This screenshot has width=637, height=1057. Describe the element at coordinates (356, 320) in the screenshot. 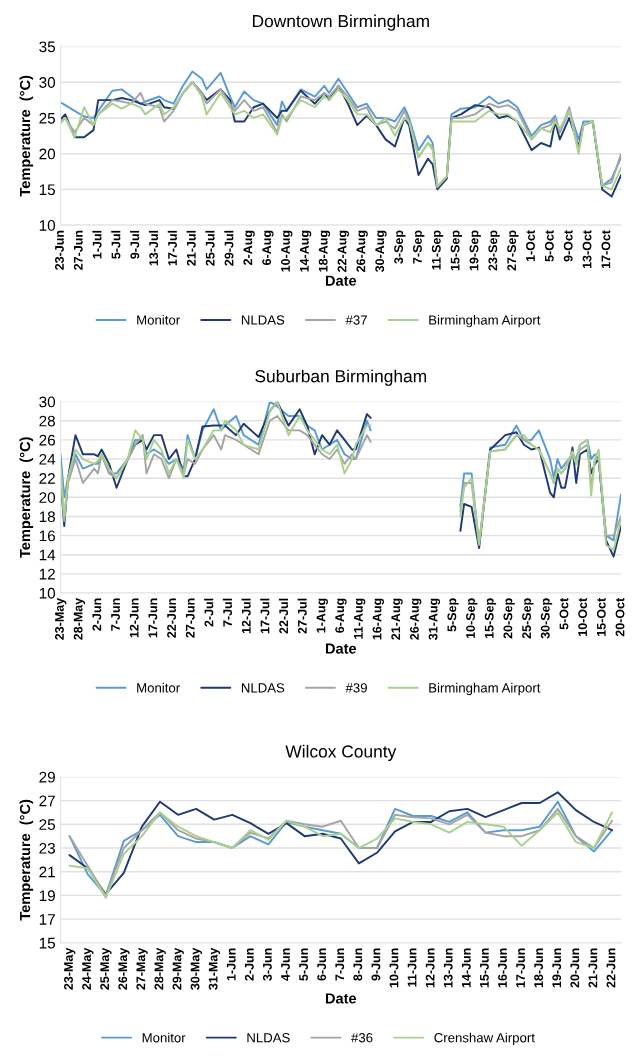

I see `legend-label: #37` at that location.